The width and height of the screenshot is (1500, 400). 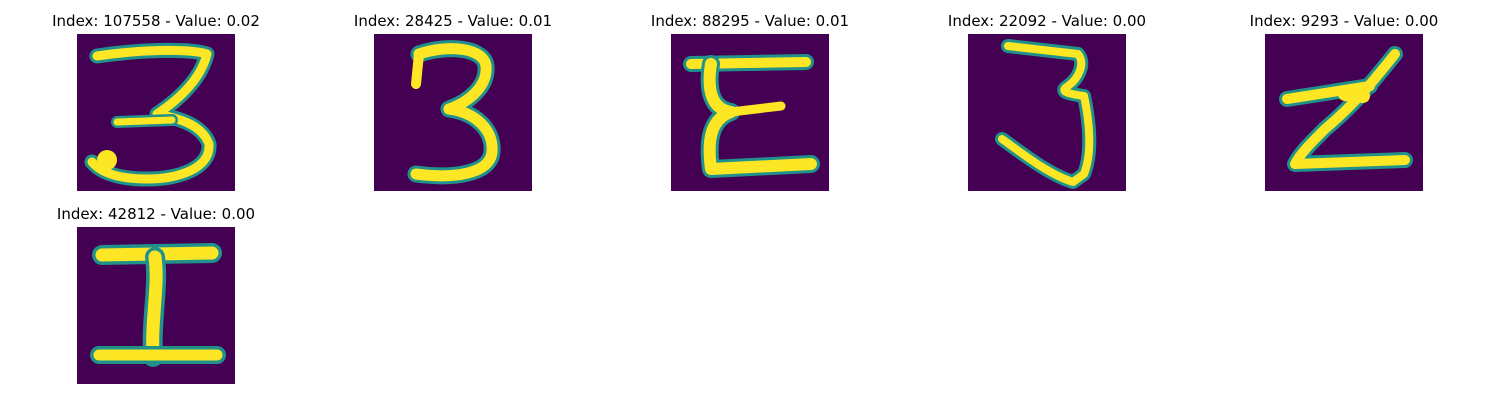 I want to click on sample-title-4: Index: 22092 - Value: 0.00, so click(x=1047, y=21).